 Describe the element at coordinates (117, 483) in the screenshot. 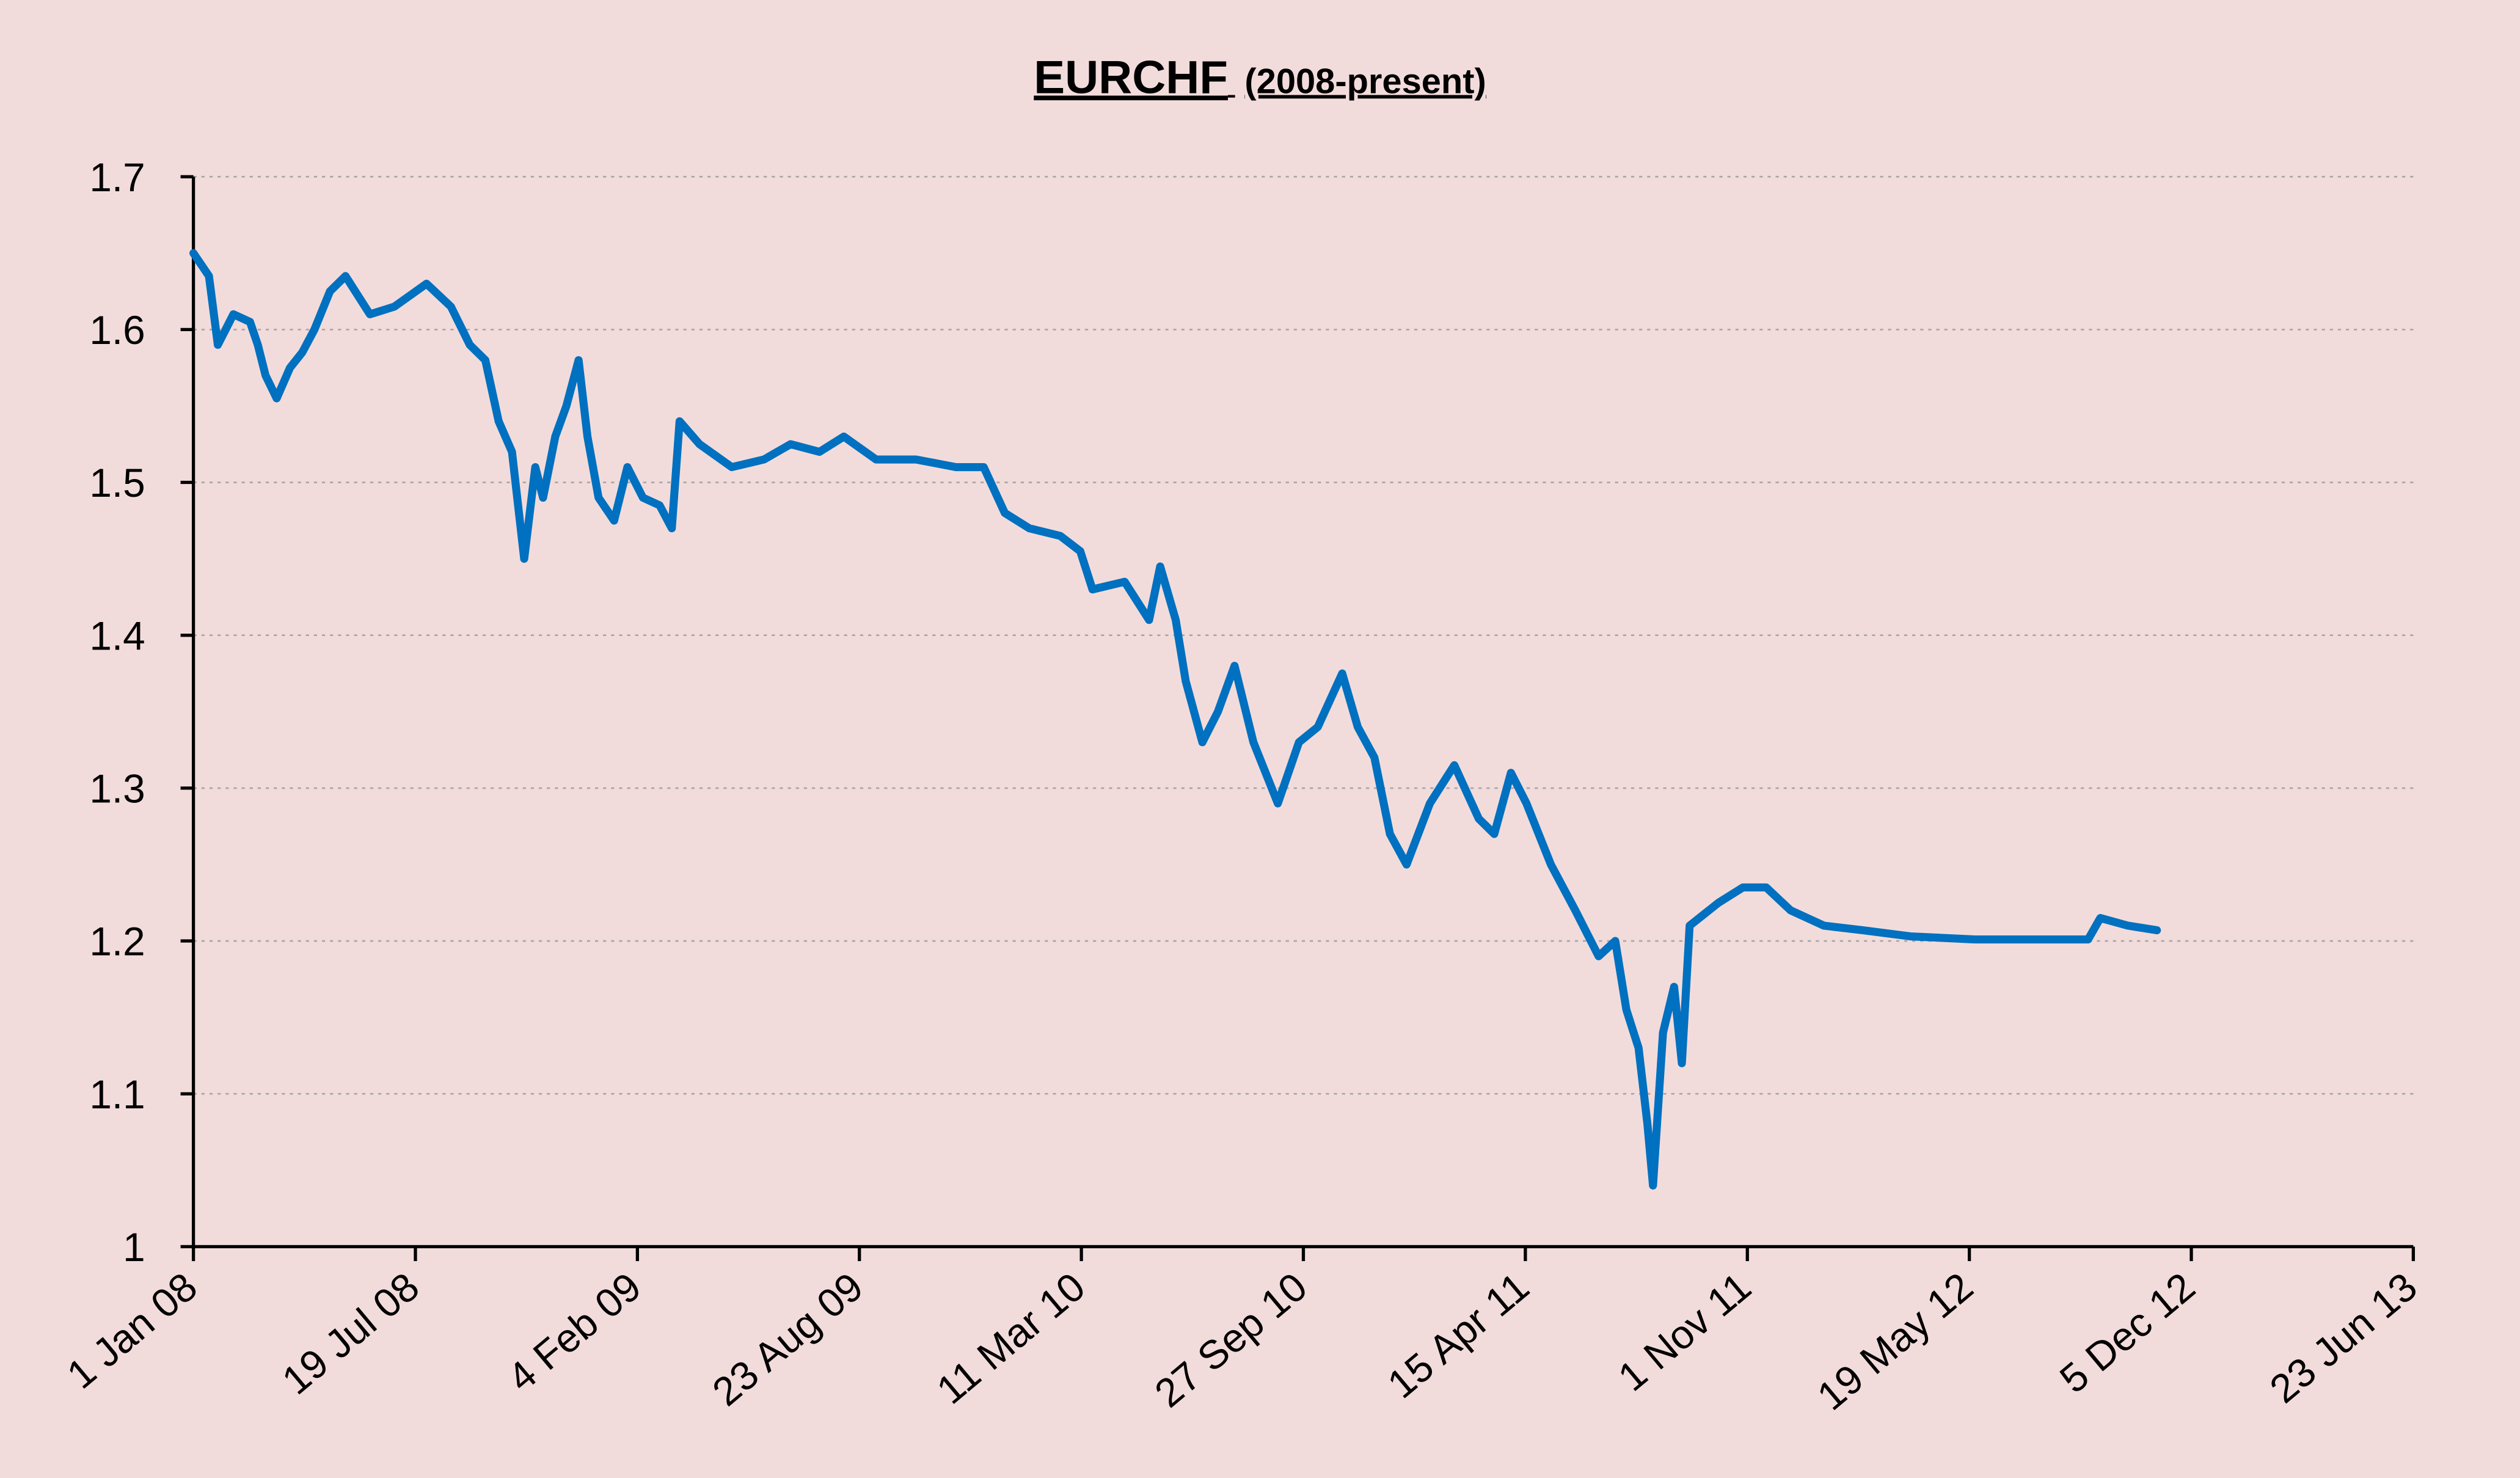

I see `y-tick-label: 1.5` at that location.